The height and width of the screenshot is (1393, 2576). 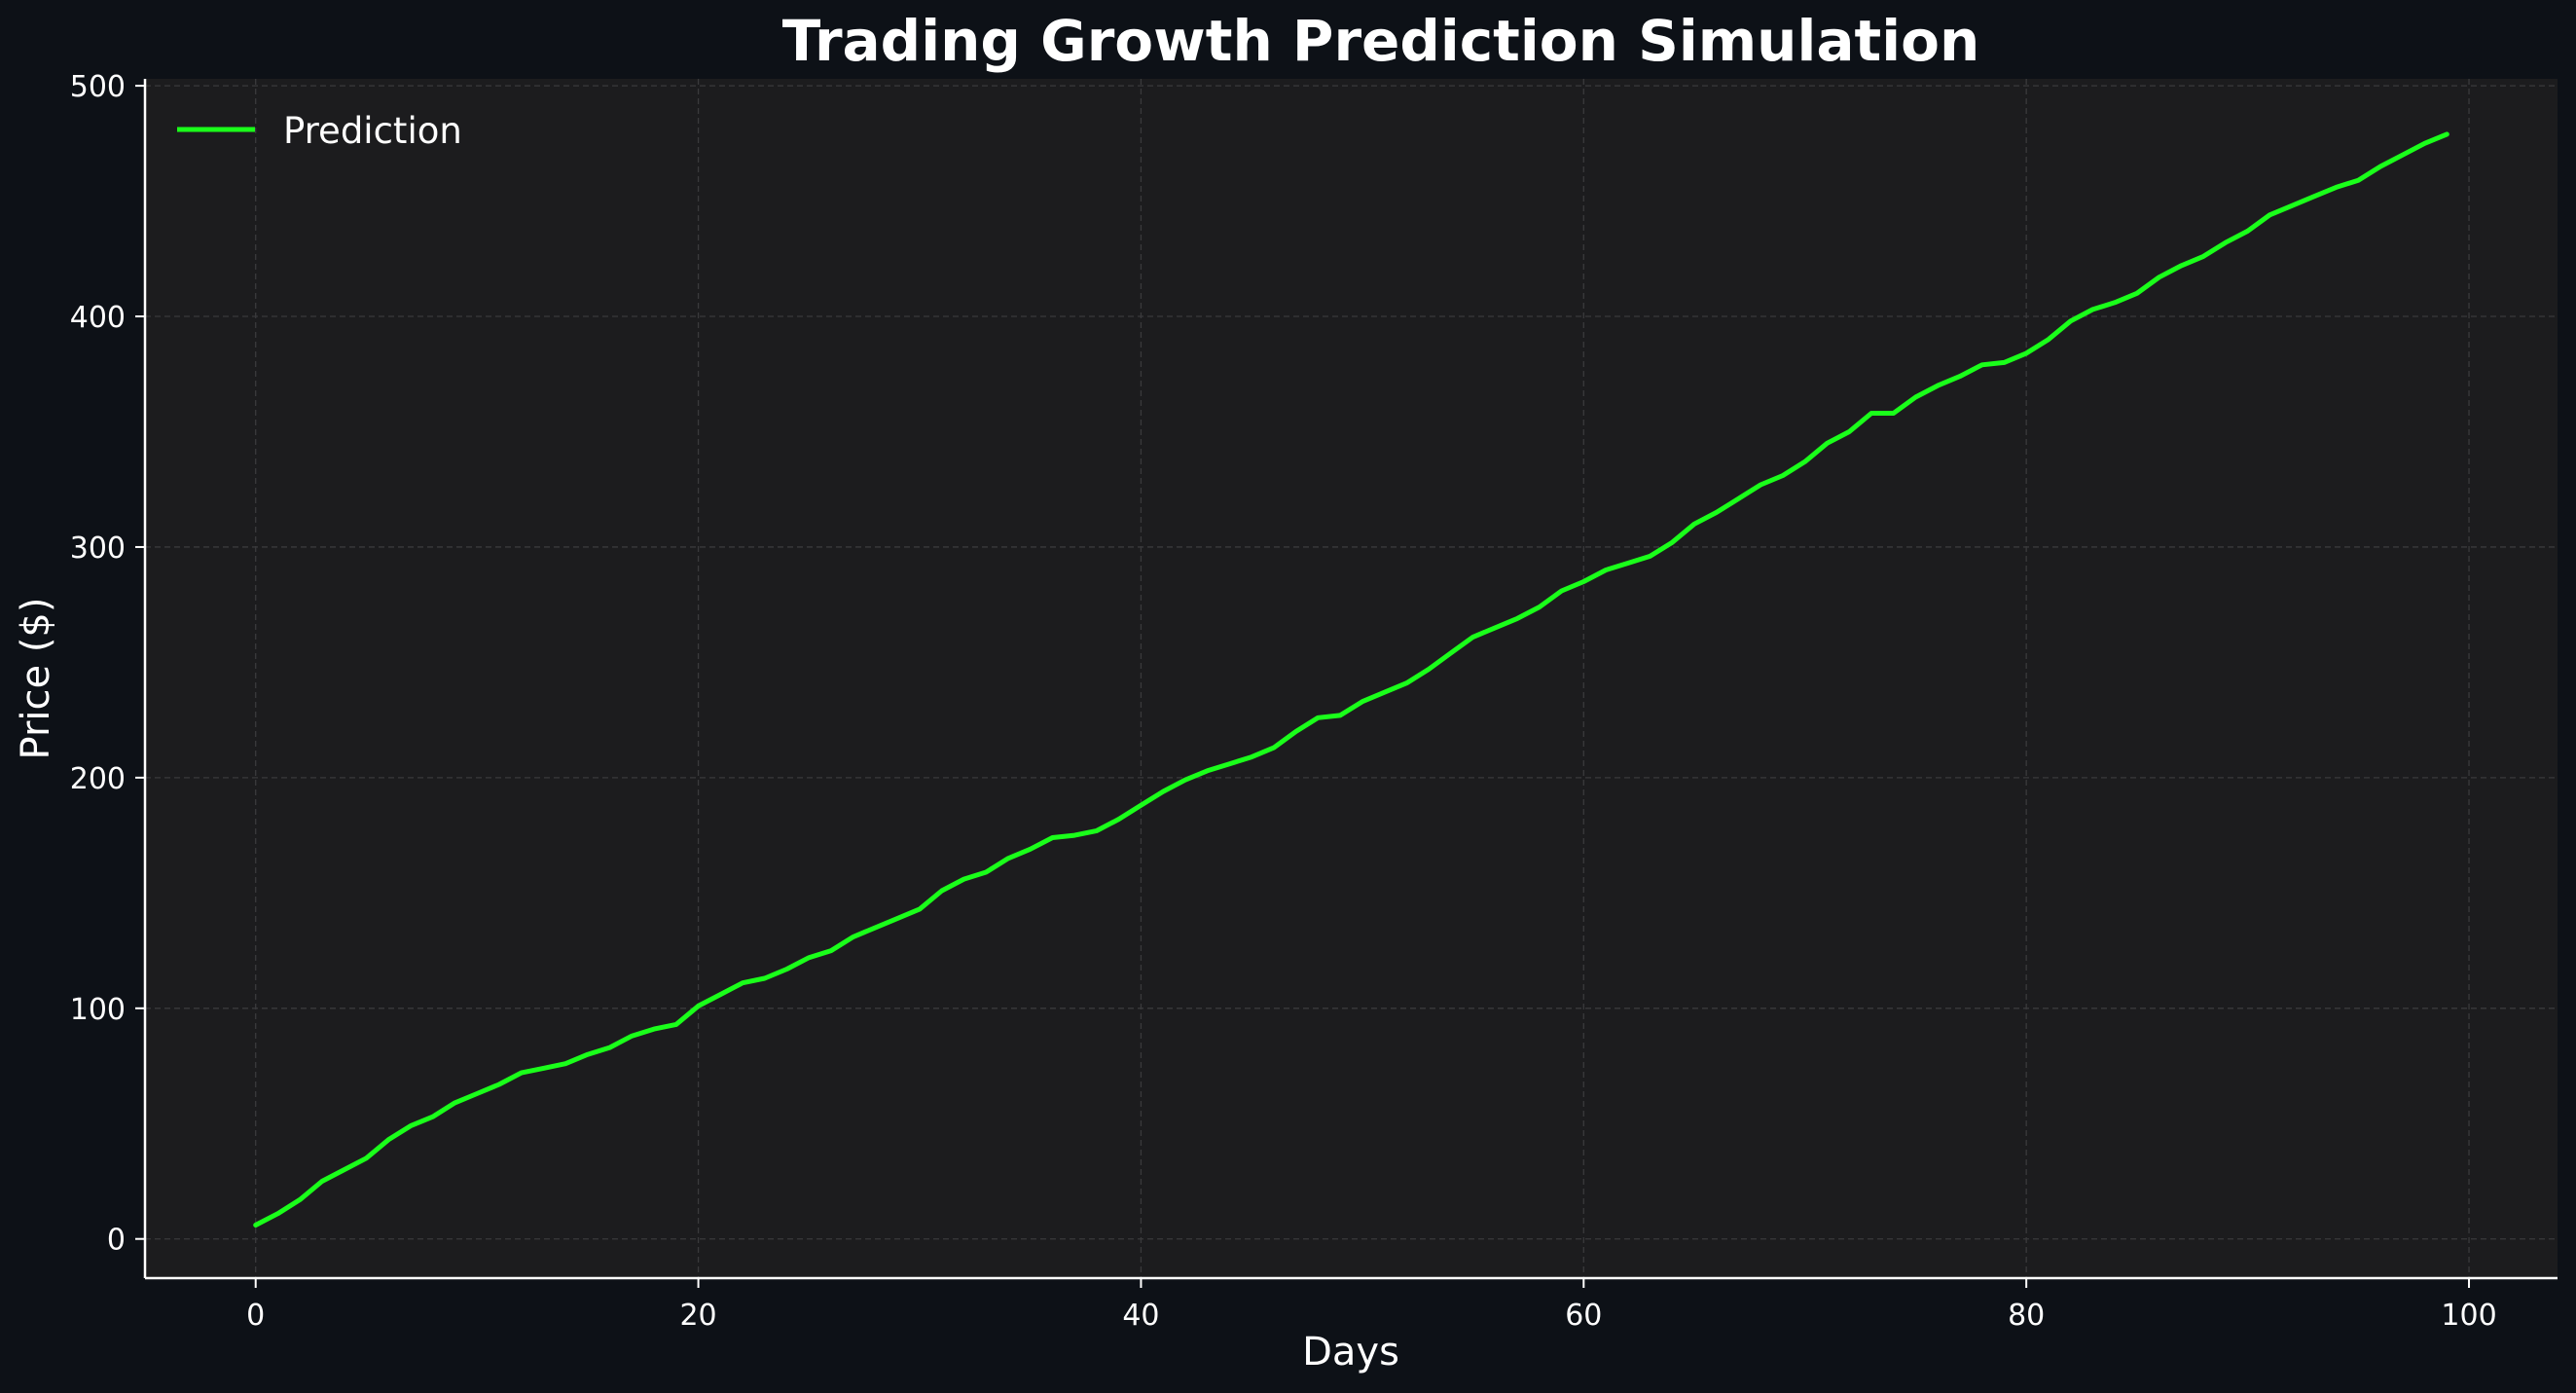 I want to click on y-tick-label: 400, so click(x=98, y=318).